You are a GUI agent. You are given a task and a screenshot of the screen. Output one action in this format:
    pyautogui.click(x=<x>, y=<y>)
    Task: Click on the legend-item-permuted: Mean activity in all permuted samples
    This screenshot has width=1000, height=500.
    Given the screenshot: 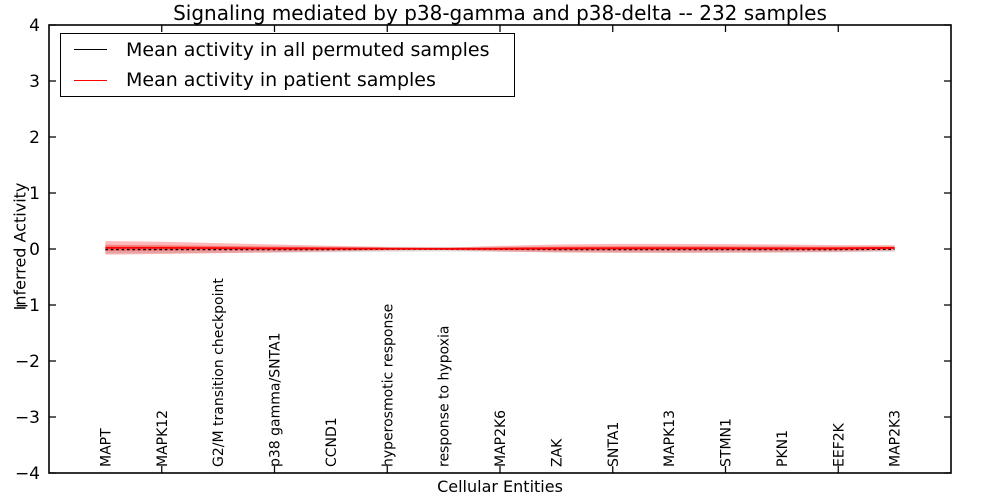 What is the action you would take?
    pyautogui.click(x=287, y=50)
    